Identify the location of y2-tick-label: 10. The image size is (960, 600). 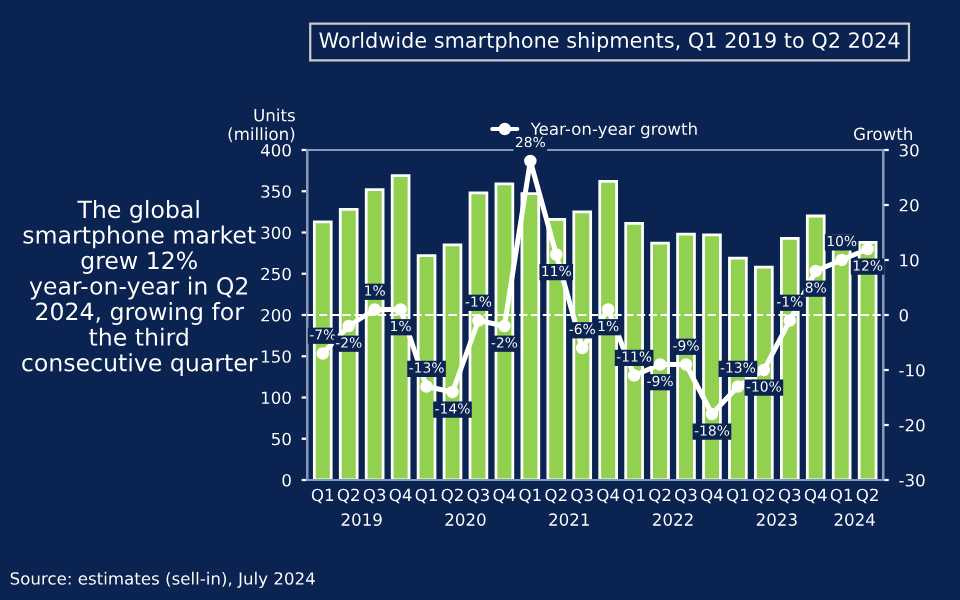
(909, 260).